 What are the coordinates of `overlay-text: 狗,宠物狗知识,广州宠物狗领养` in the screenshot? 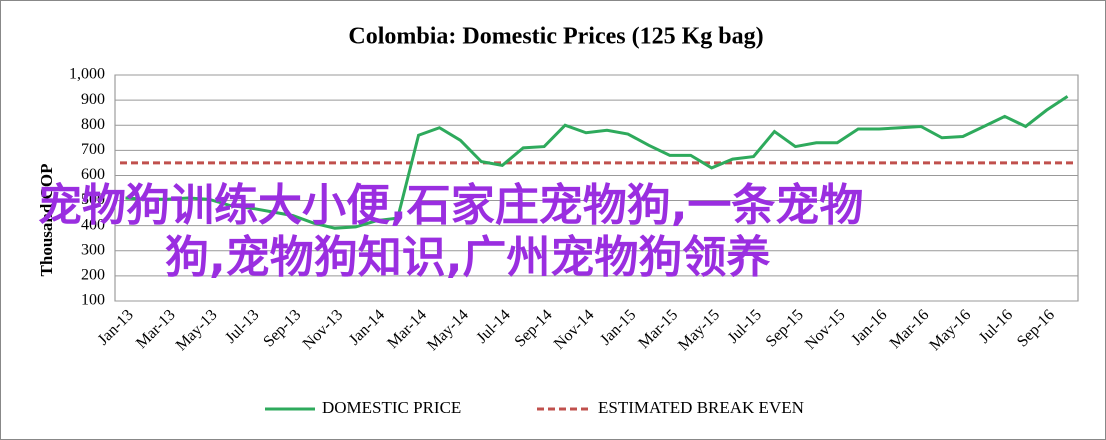 It's located at (467, 257).